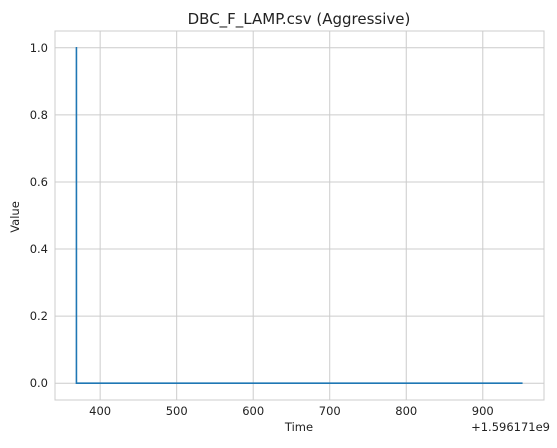 This screenshot has height=448, width=557. What do you see at coordinates (330, 411) in the screenshot?
I see `x-tick-label: 700` at bounding box center [330, 411].